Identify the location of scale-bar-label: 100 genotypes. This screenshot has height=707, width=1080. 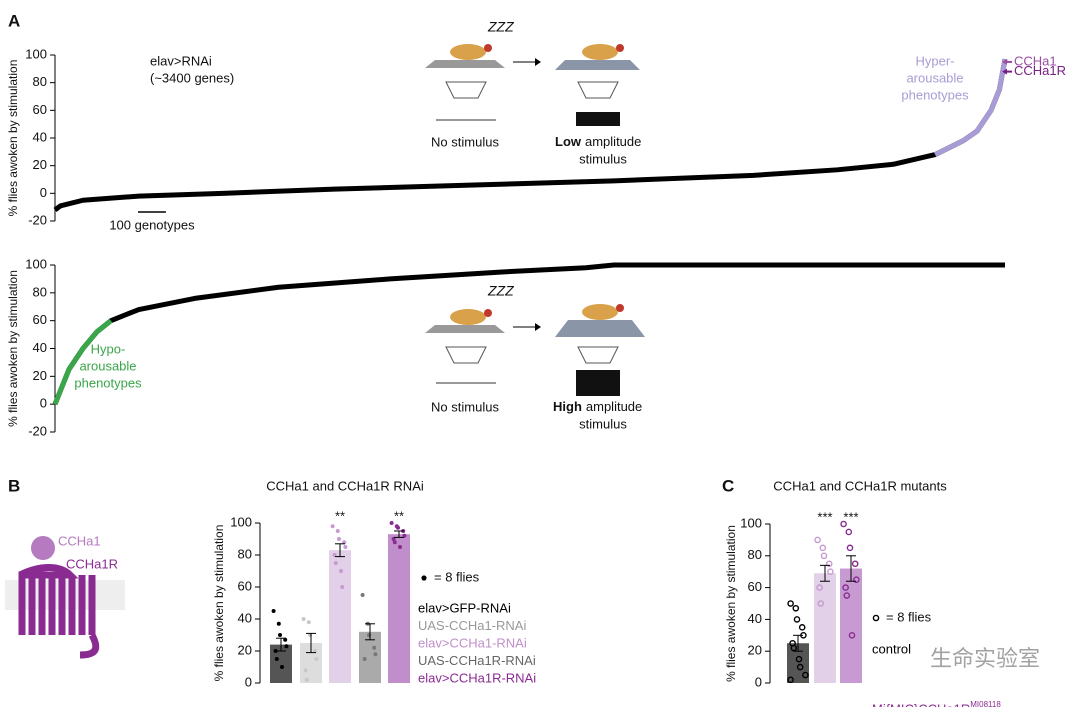
(152, 224).